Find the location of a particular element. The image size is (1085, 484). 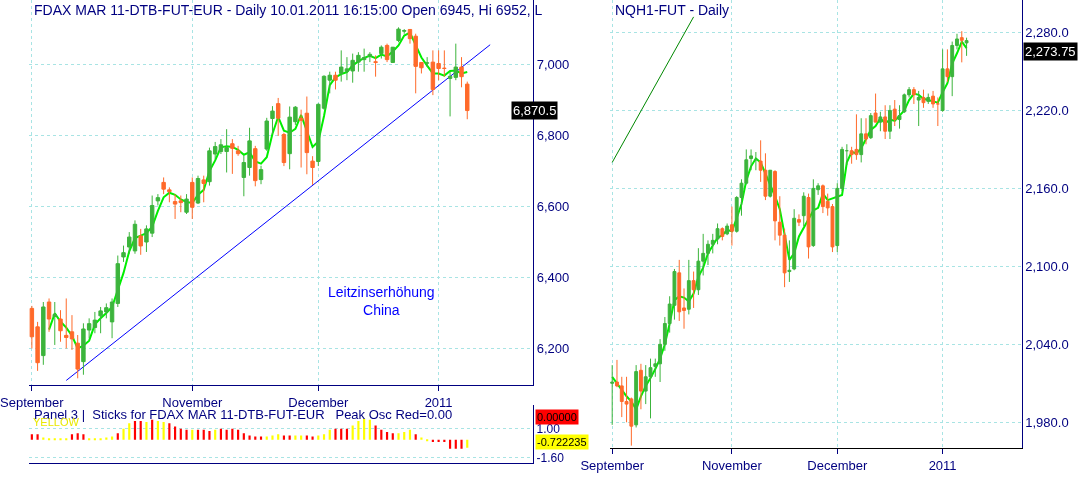

y-tick-label: 6,600 is located at coordinates (553, 207).